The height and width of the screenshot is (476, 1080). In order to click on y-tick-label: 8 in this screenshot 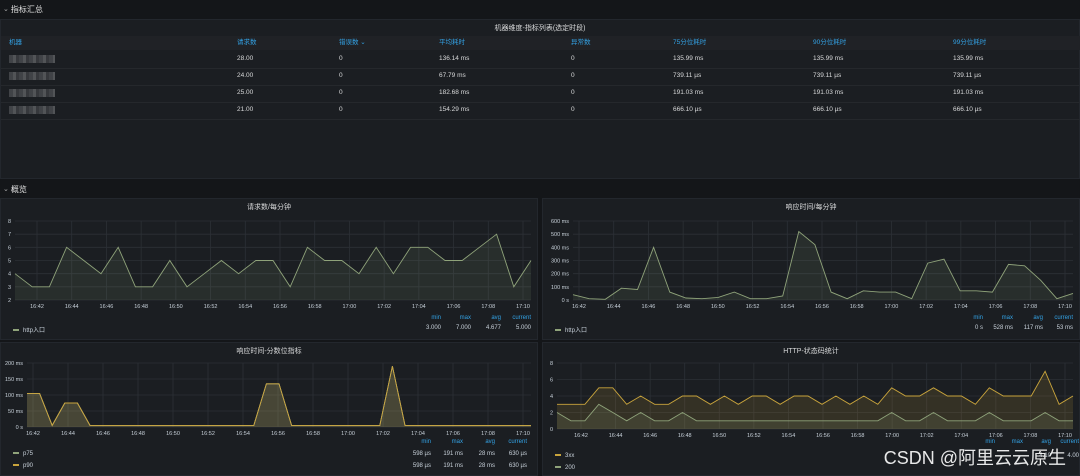, I will do `click(9, 222)`.